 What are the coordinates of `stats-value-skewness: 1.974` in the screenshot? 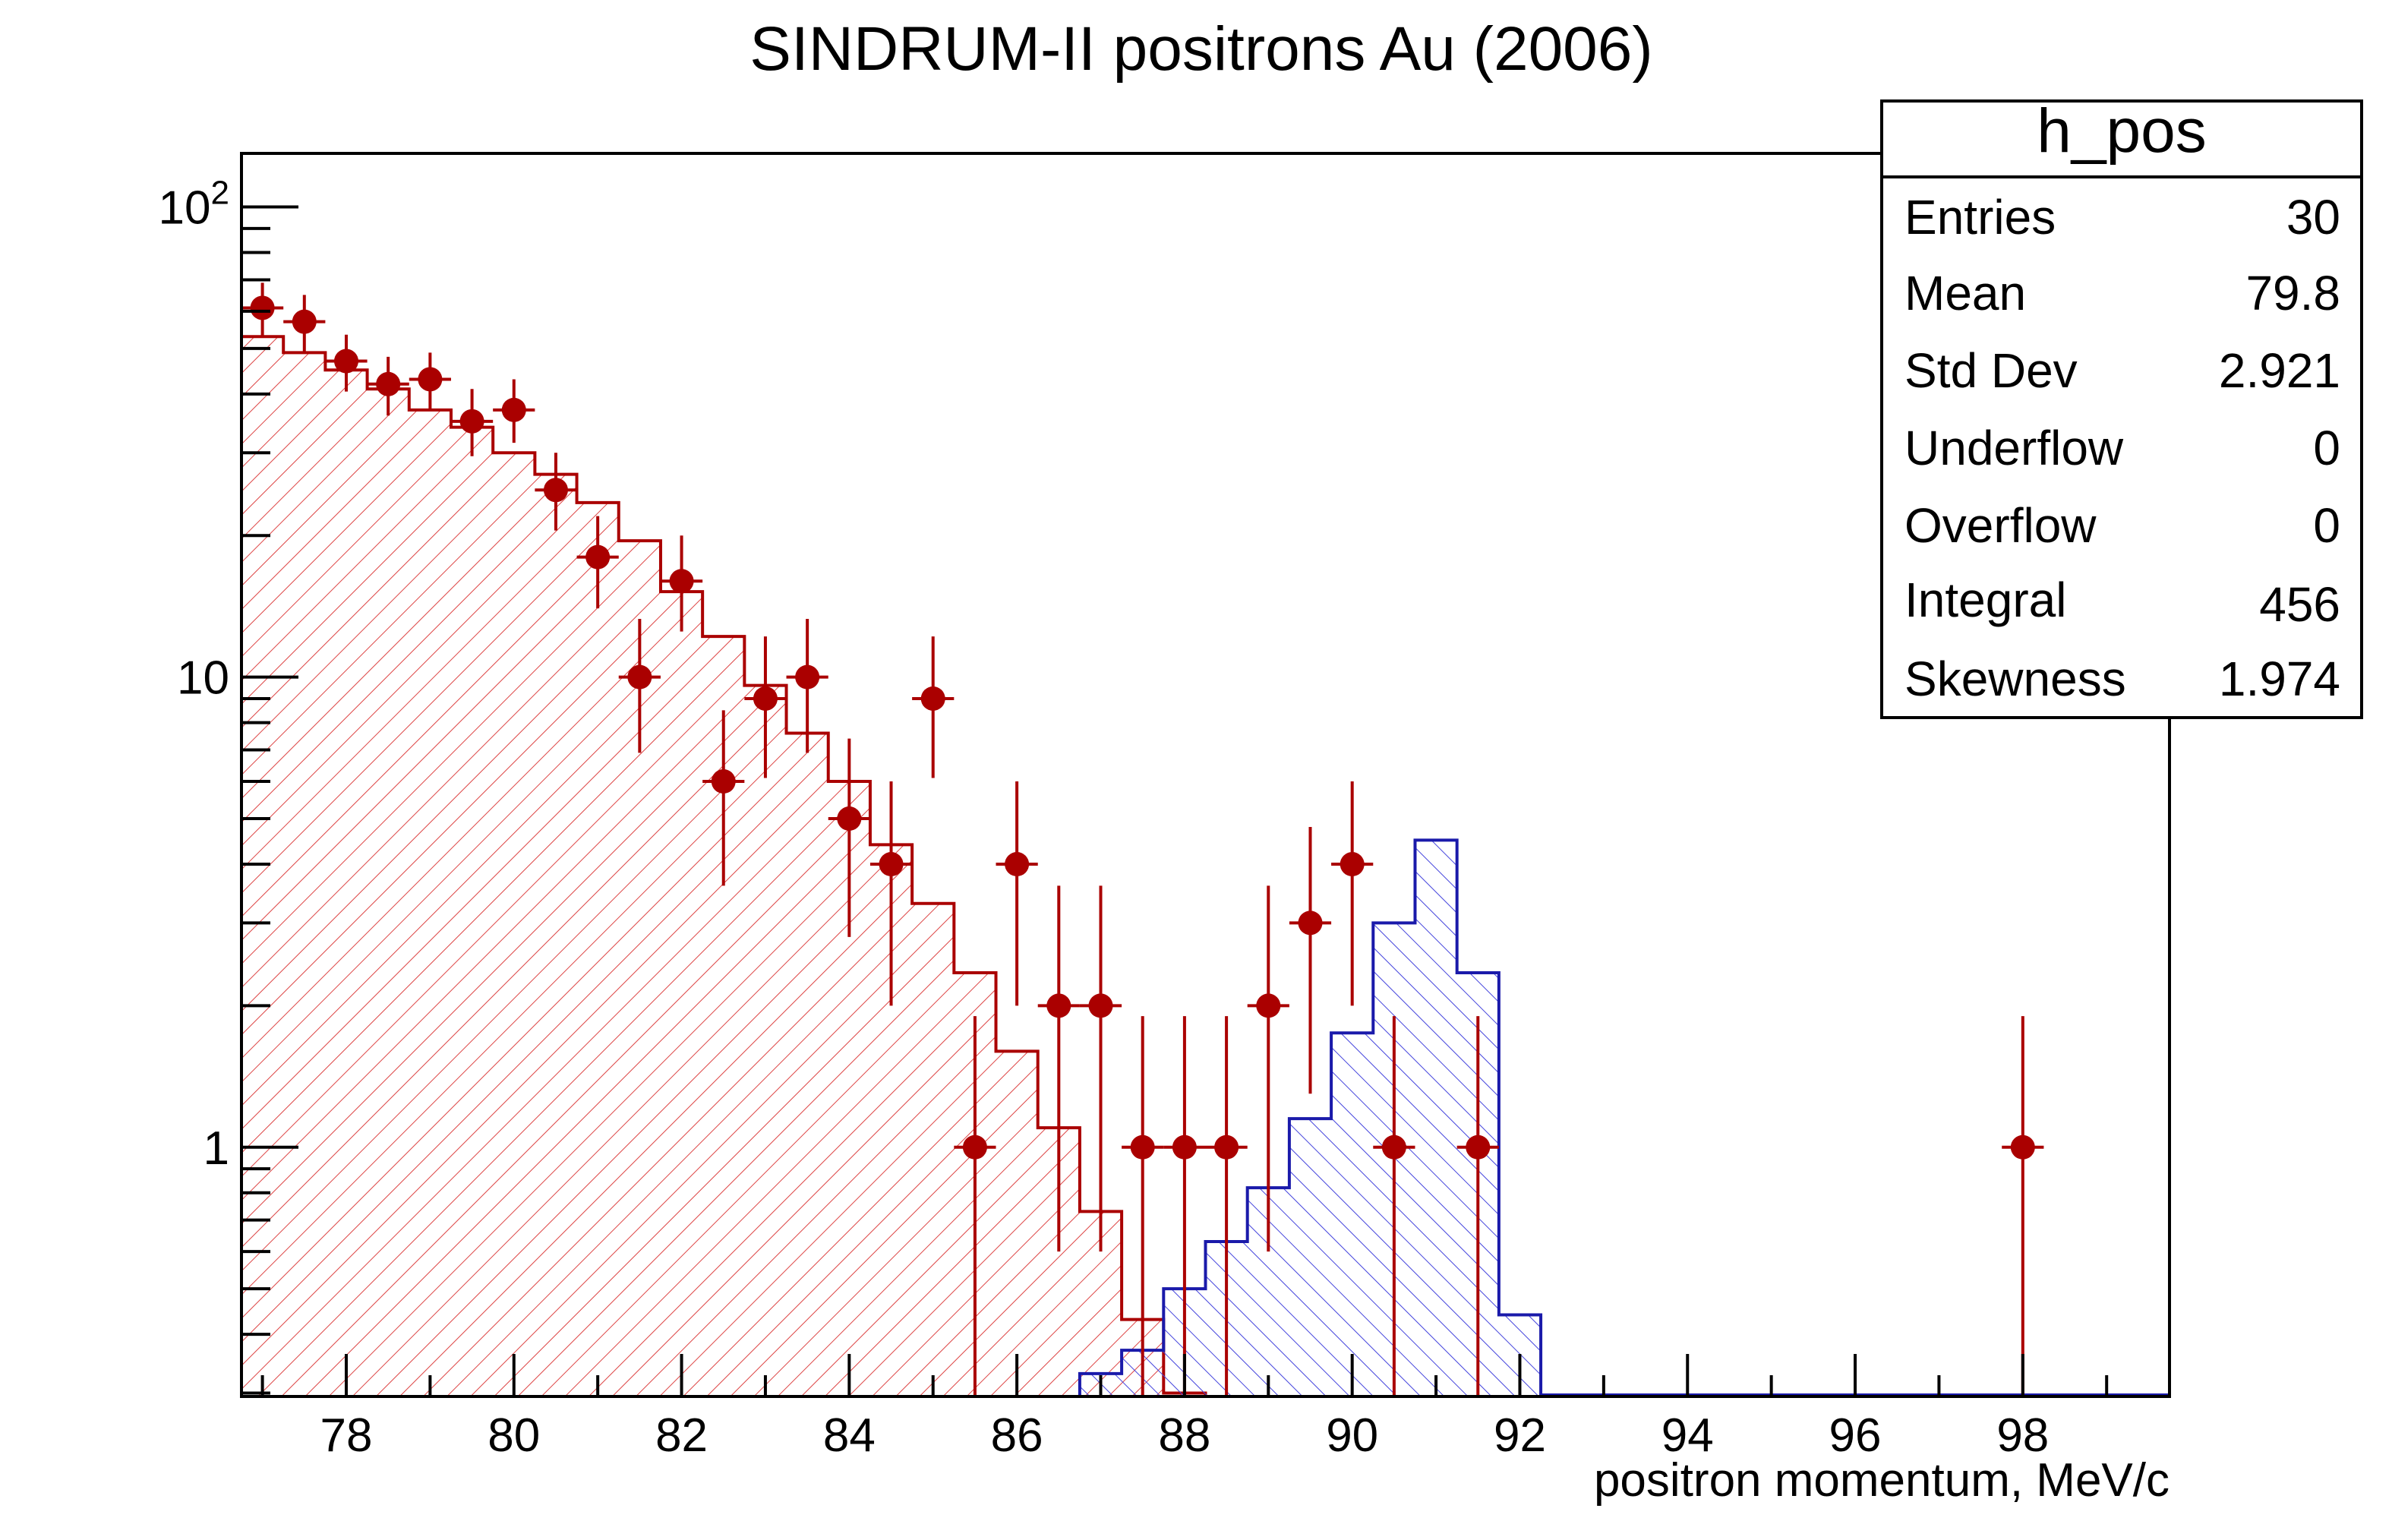 It's located at (2279, 679).